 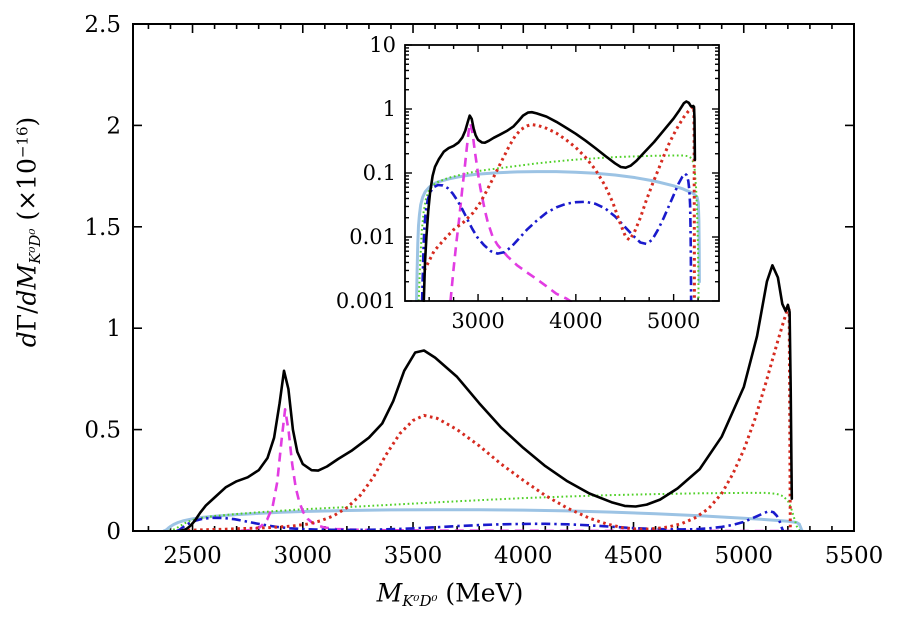 What do you see at coordinates (413, 556) in the screenshot?
I see `main-plot-x-tick-label: 3500` at bounding box center [413, 556].